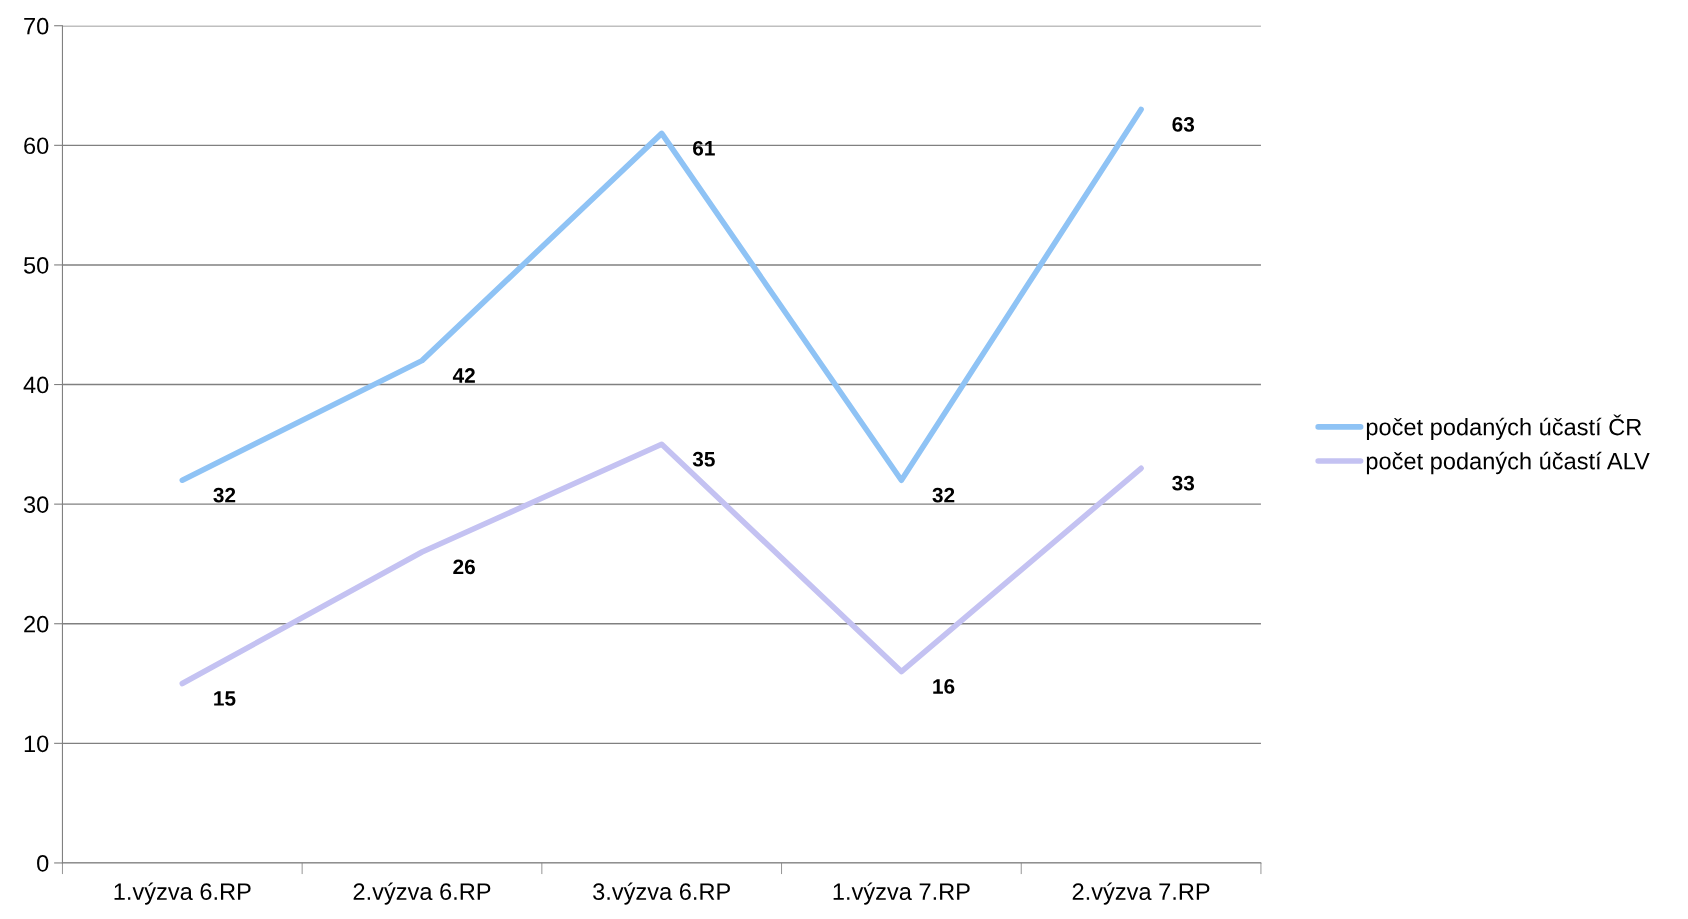 Image resolution: width=1688 pixels, height=919 pixels. What do you see at coordinates (944, 686) in the screenshot?
I see `data-label: 16` at bounding box center [944, 686].